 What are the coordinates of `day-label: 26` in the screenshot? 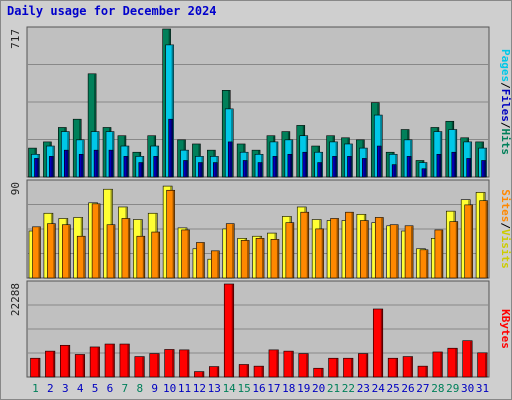 It's located at (407, 388).